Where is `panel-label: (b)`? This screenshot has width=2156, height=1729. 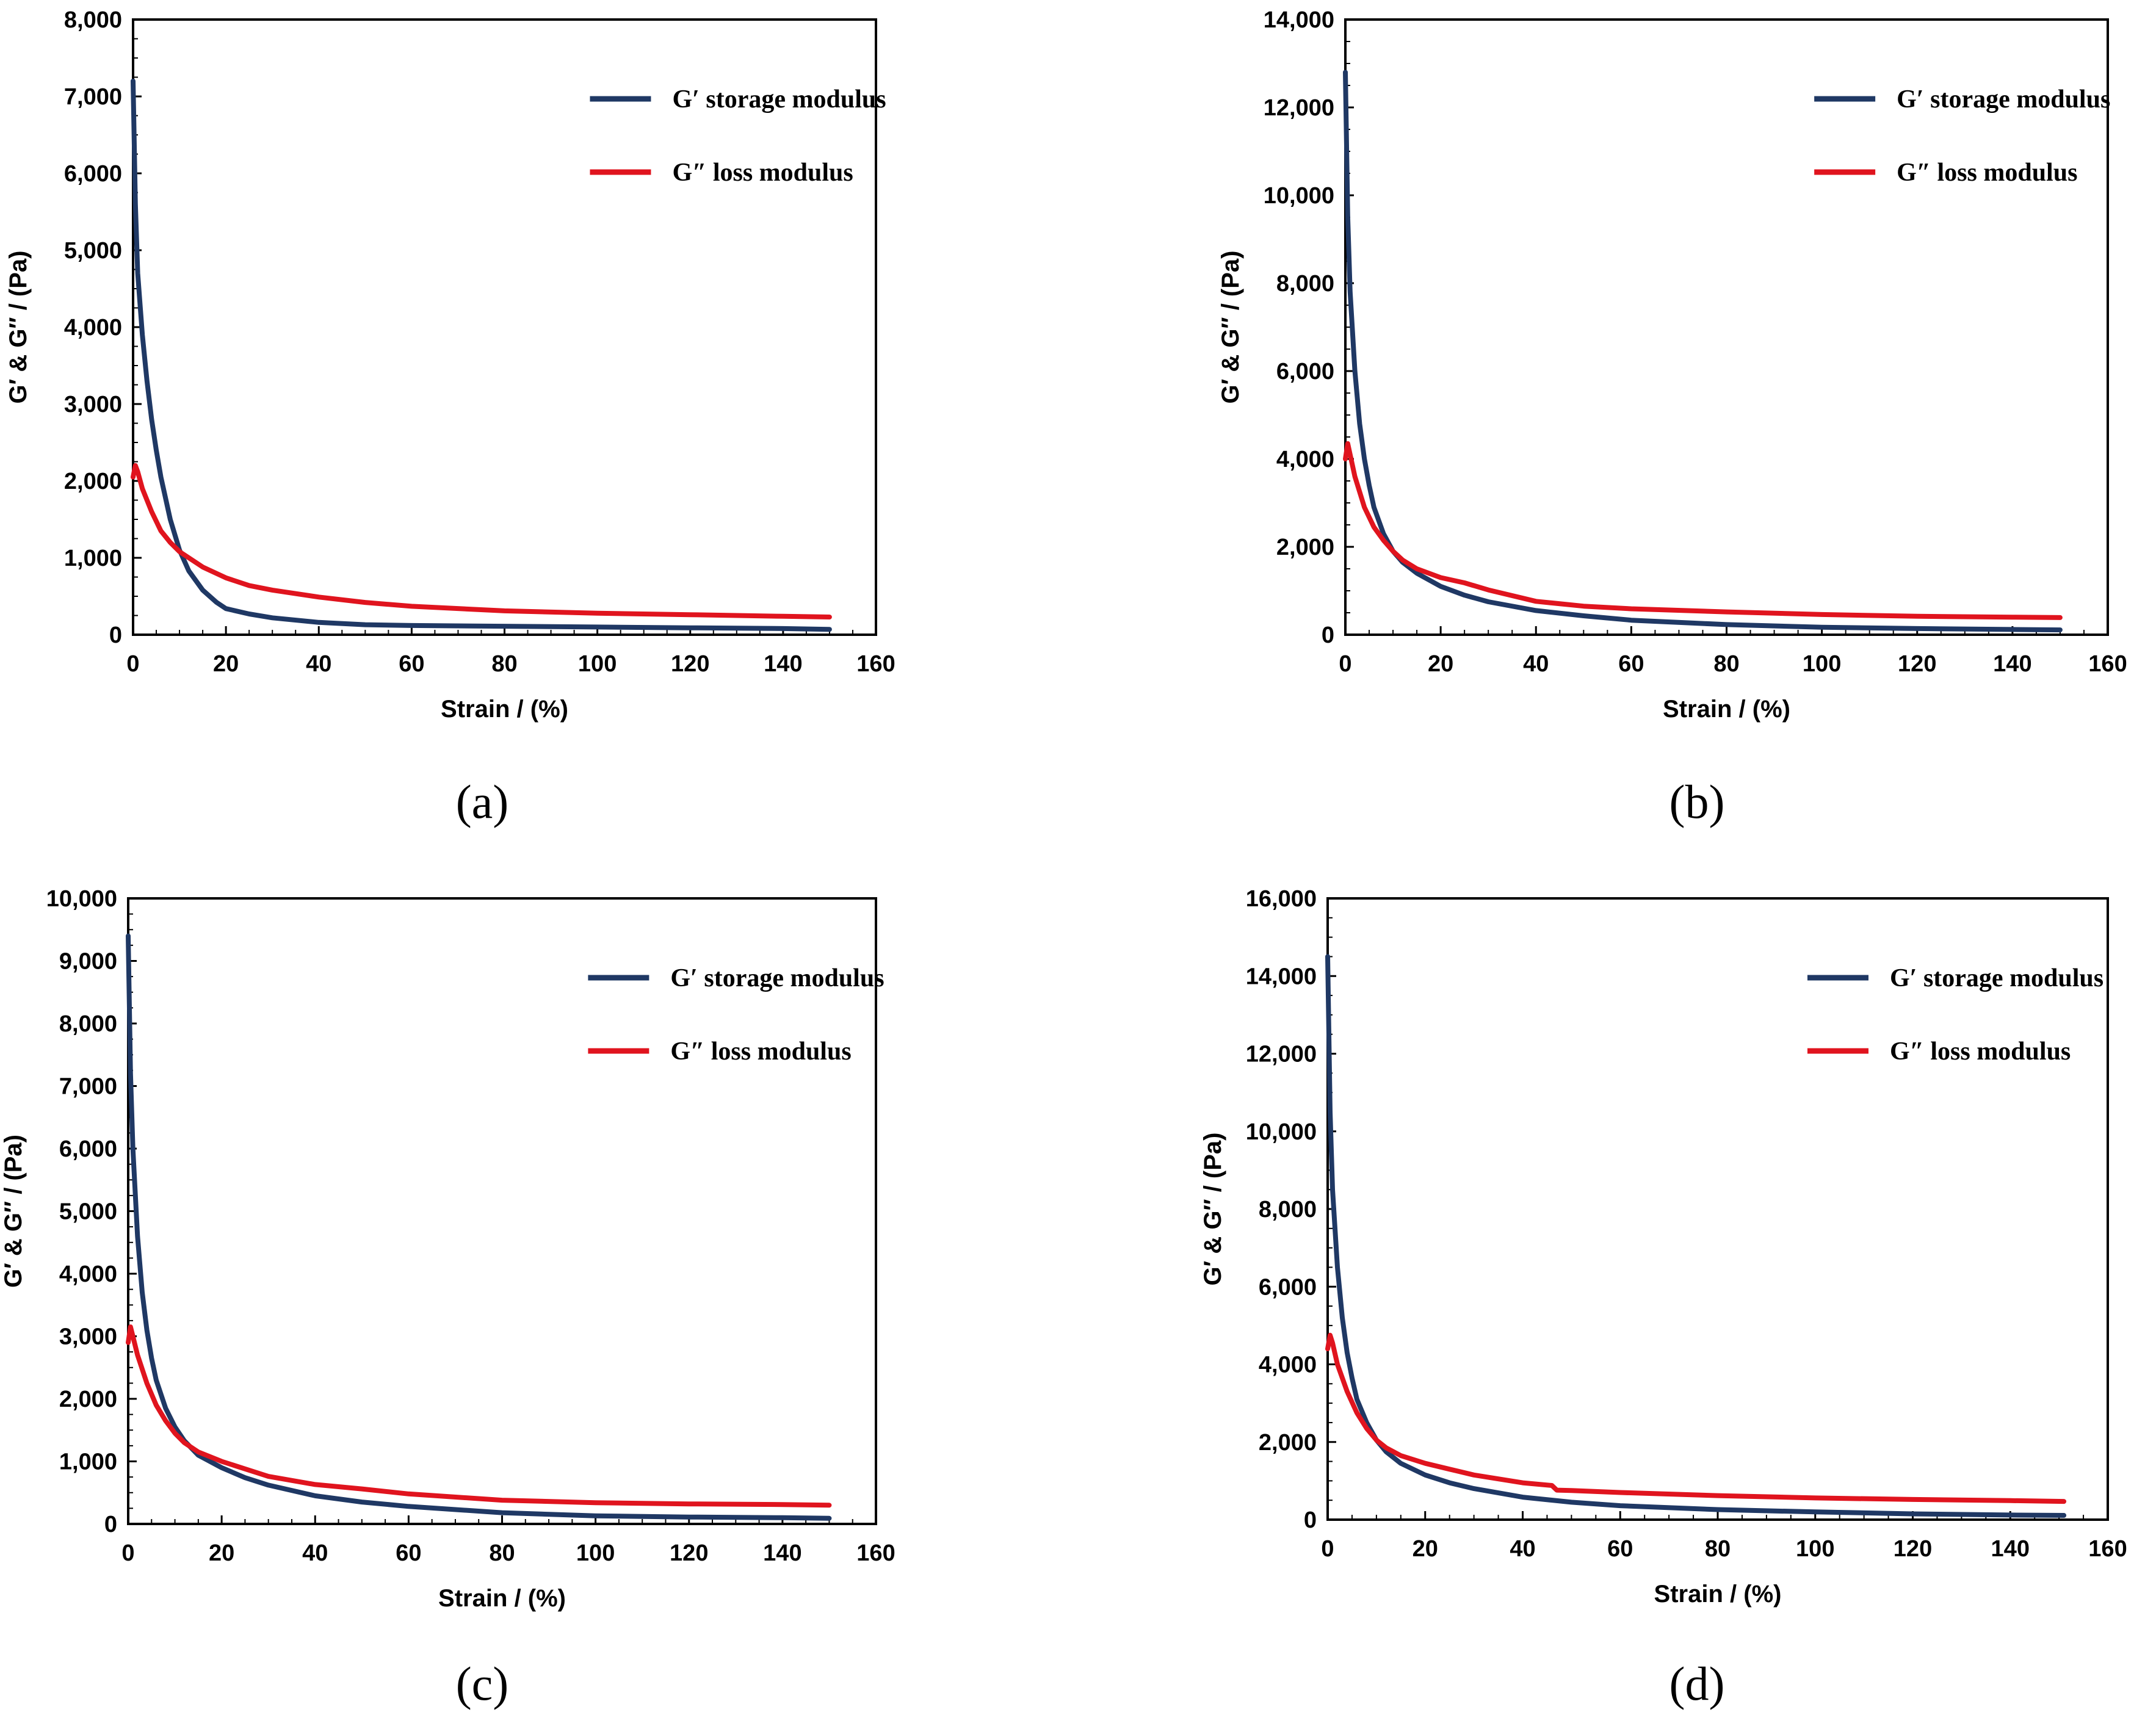 panel-label: (b) is located at coordinates (1697, 801).